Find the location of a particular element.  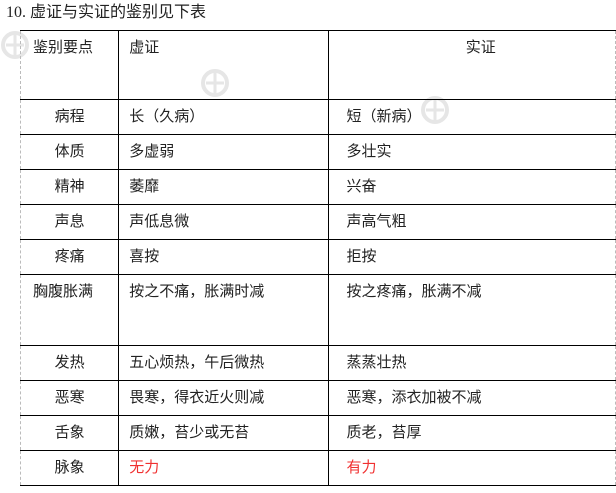

excess-cell: 有力 is located at coordinates (472, 468).